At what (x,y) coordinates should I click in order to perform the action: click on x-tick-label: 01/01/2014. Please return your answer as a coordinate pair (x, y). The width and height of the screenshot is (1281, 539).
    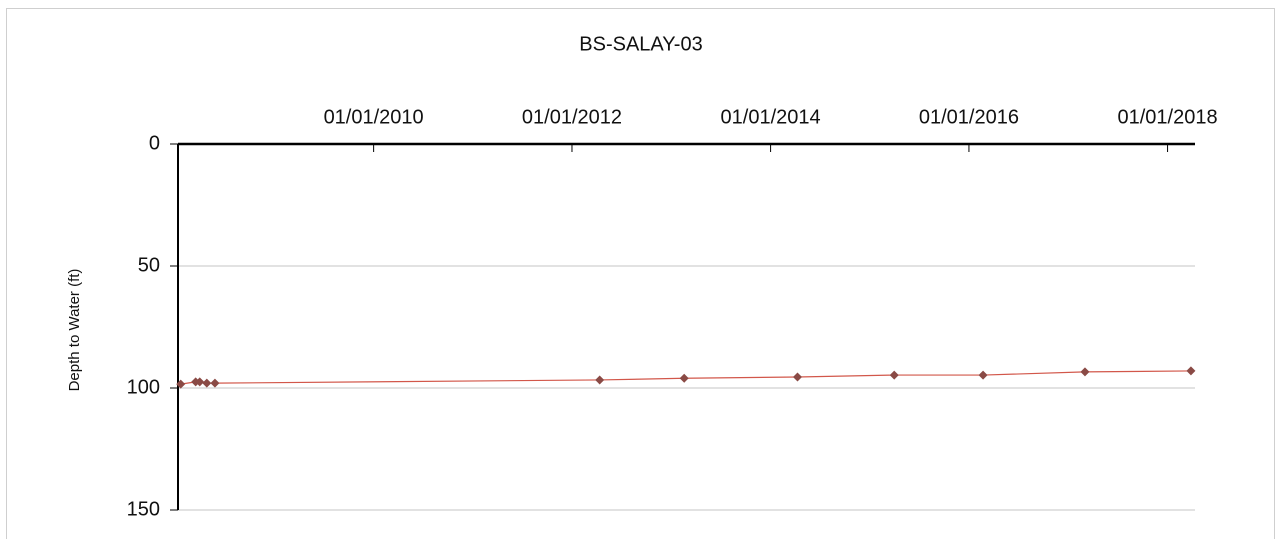
    Looking at the image, I should click on (771, 117).